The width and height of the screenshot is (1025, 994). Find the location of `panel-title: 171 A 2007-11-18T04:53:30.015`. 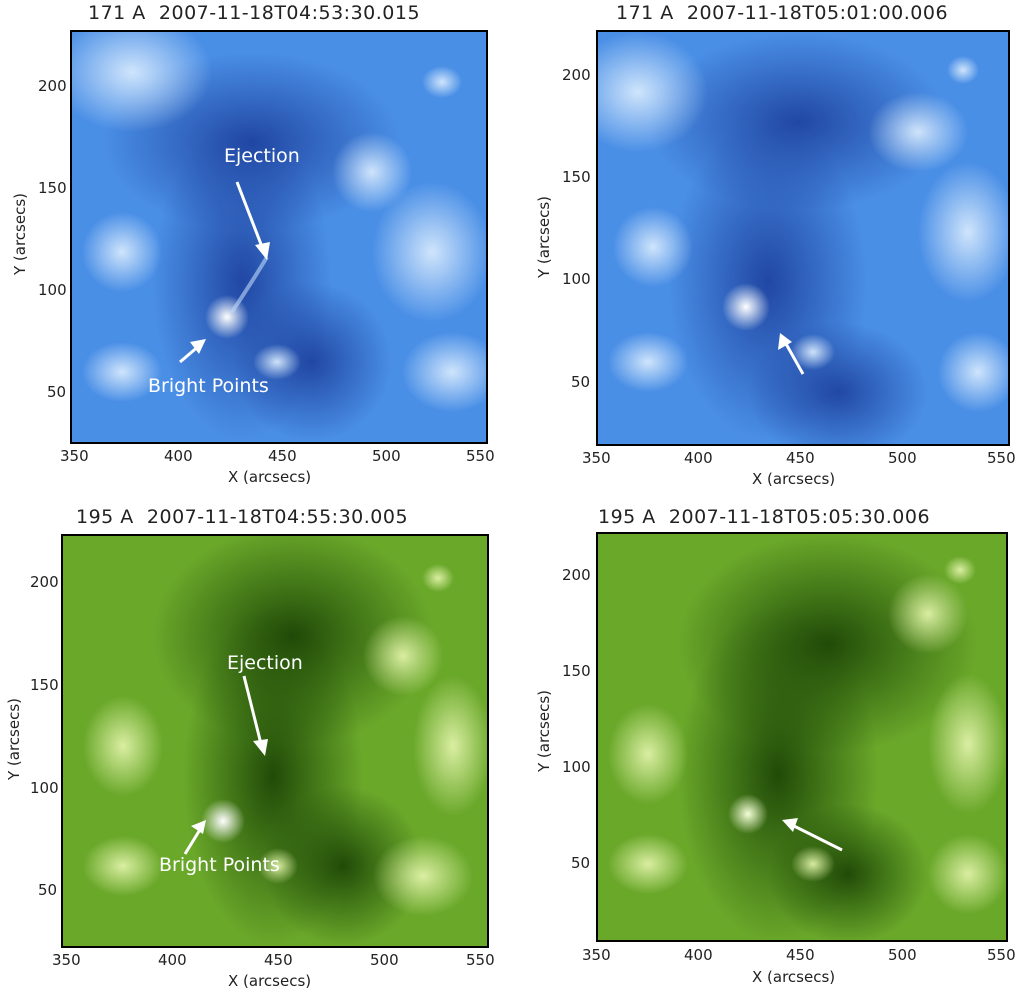

panel-title: 171 A 2007-11-18T04:53:30.015 is located at coordinates (254, 13).